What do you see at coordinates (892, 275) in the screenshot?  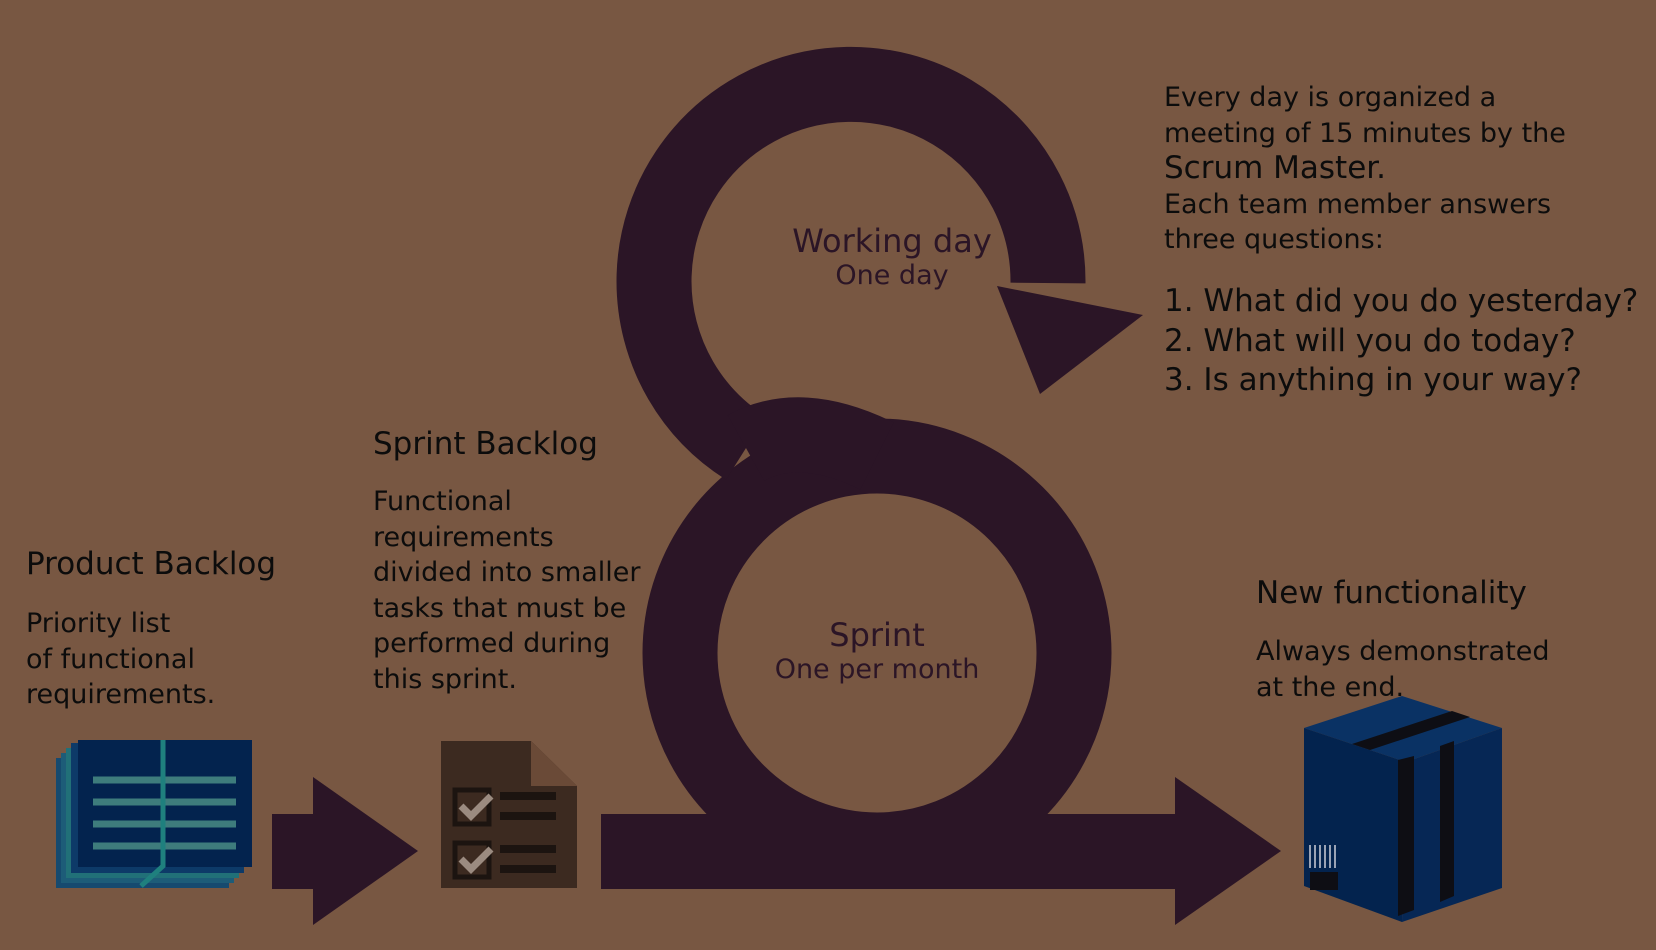 I see `working-day-subtitle: One day` at bounding box center [892, 275].